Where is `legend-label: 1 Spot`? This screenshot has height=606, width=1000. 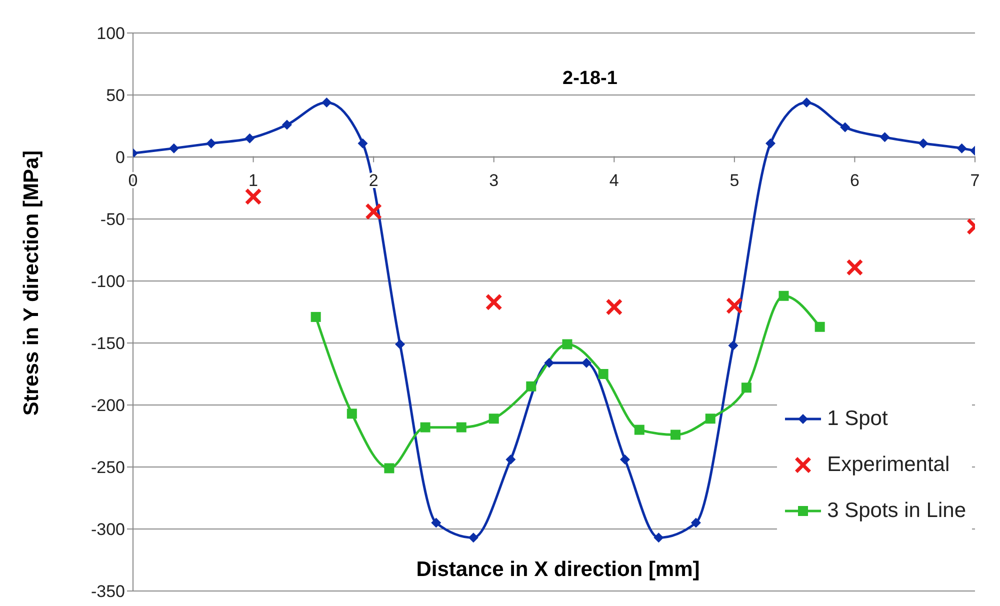
legend-label: 1 Spot is located at coordinates (857, 419).